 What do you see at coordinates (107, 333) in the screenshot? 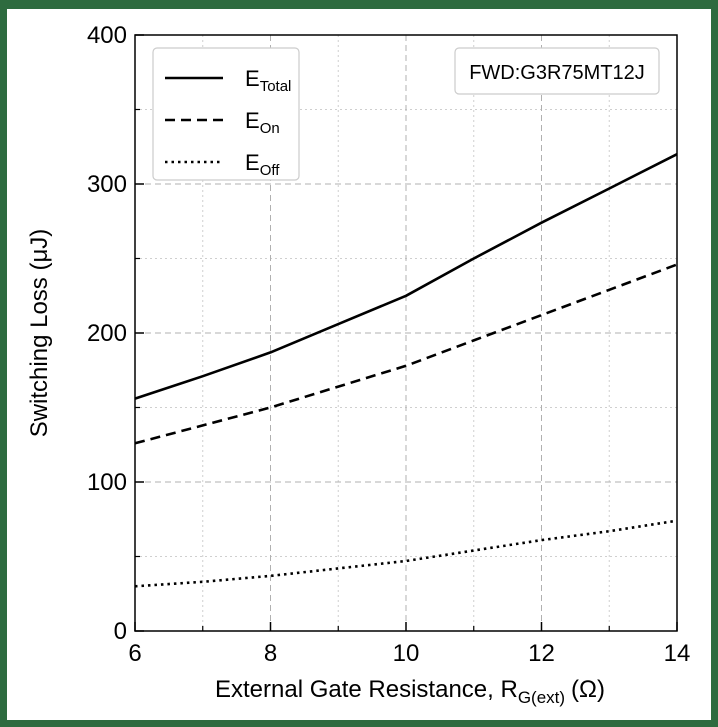
I see `y-tick-label: 200` at bounding box center [107, 333].